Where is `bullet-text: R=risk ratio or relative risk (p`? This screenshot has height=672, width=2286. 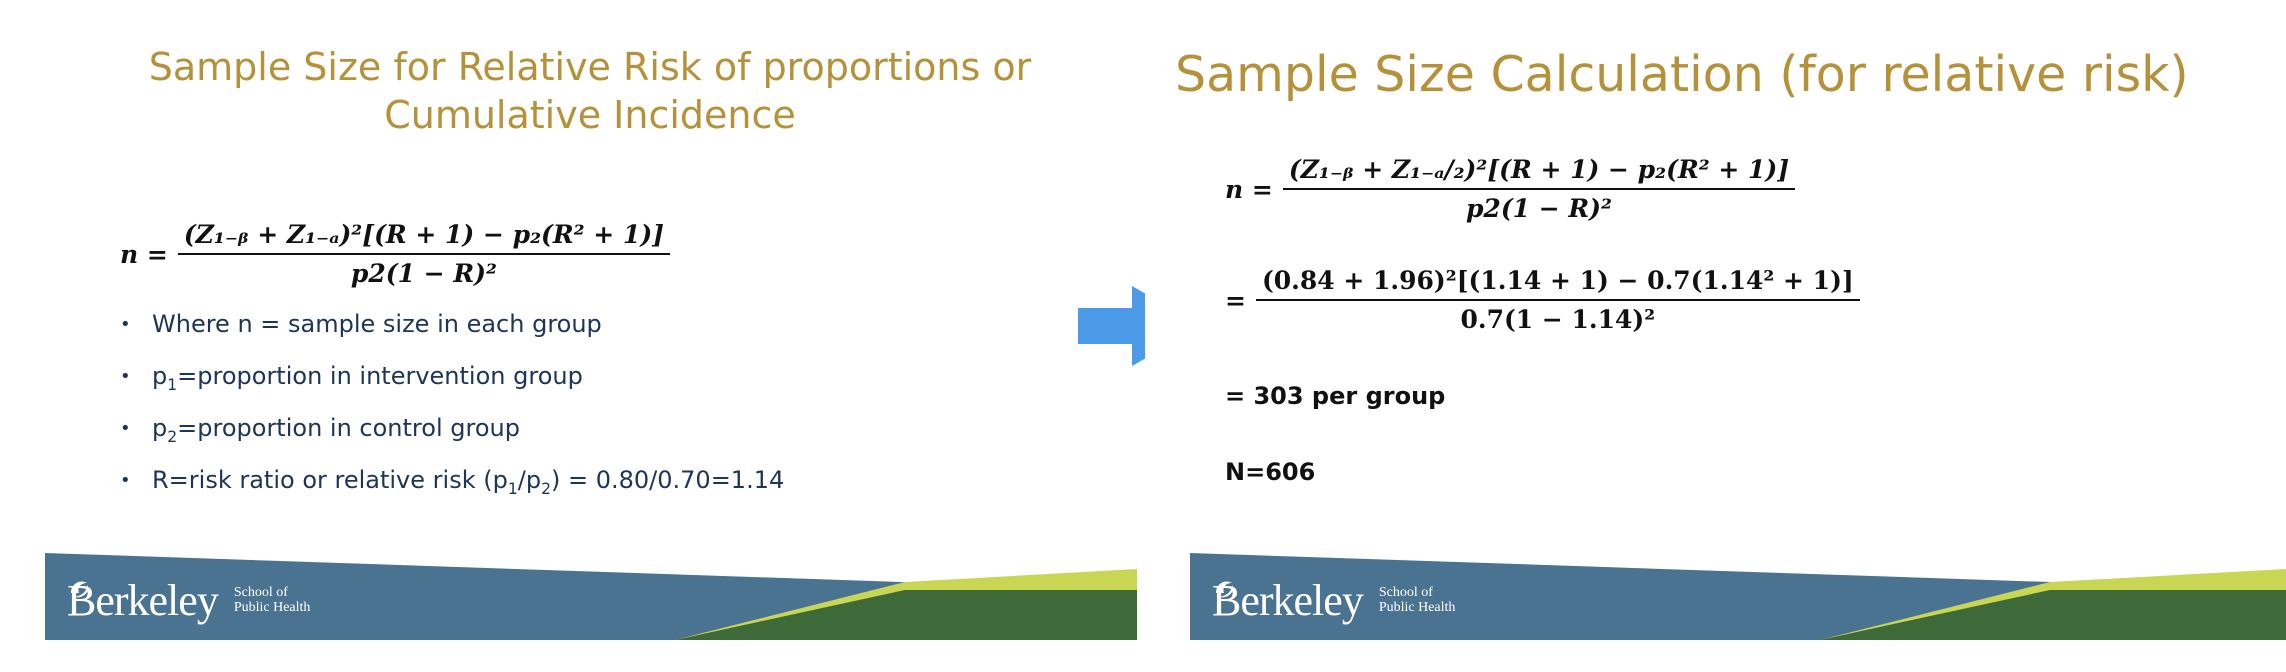
bullet-text: R=risk ratio or relative risk (p is located at coordinates (330, 480).